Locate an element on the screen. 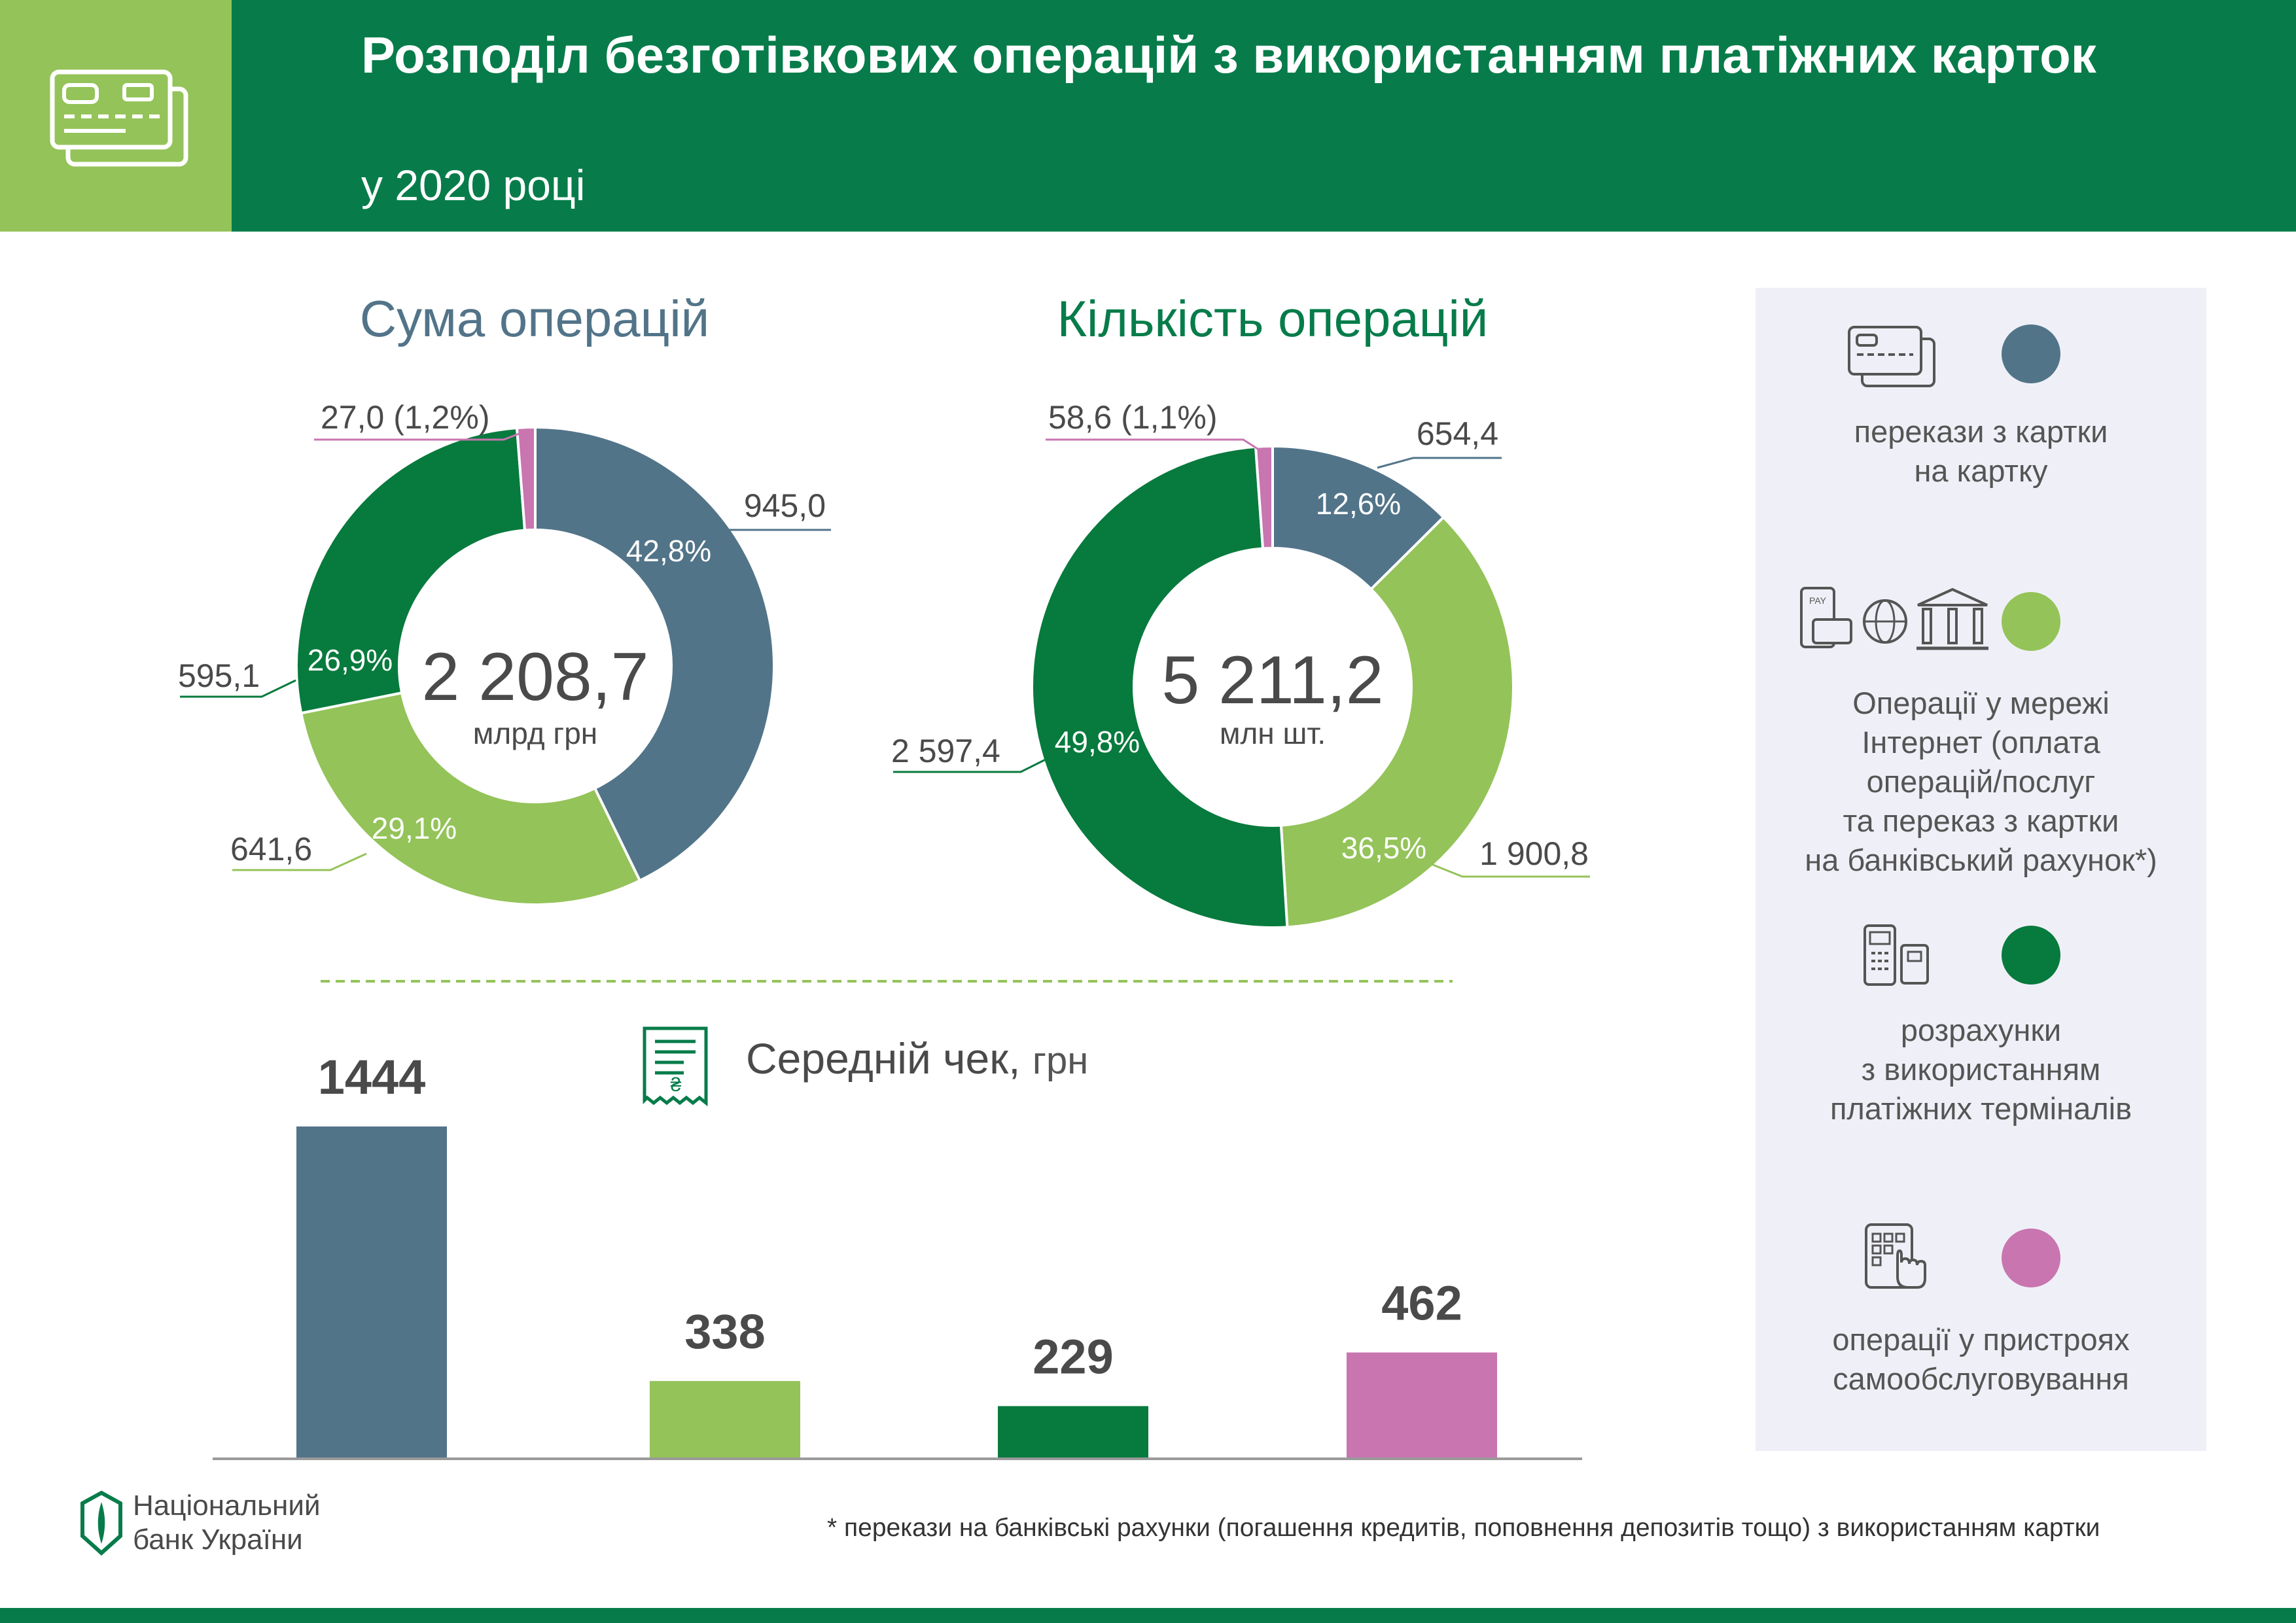 Image resolution: width=2296 pixels, height=1623 pixels. count-total-unit: млн шт. is located at coordinates (1273, 733).